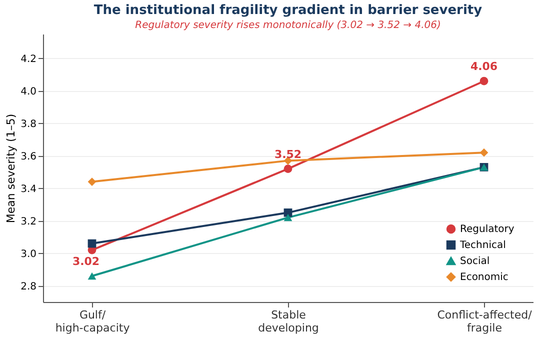 This screenshot has width=550, height=363. What do you see at coordinates (288, 10) in the screenshot?
I see `chart-title: The institutional fragility gradient in barrier severity` at bounding box center [288, 10].